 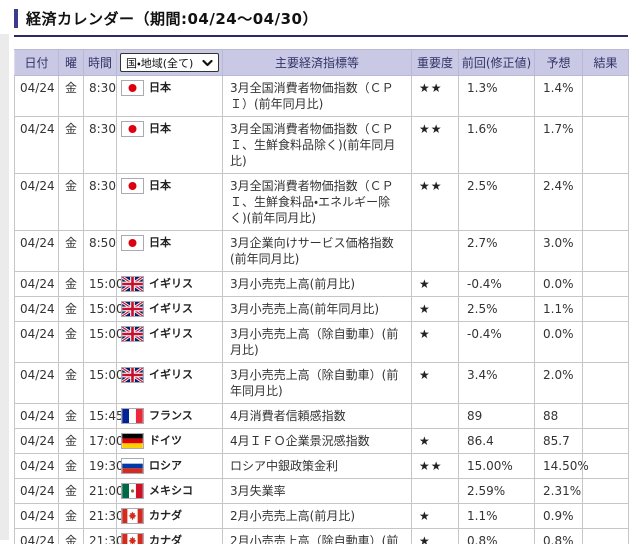 I want to click on country-name: メキシコ, so click(x=171, y=490).